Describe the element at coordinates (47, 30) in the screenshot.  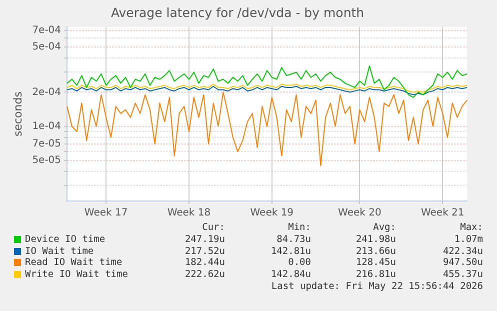
I see `y-tick-label: 7e-04` at that location.